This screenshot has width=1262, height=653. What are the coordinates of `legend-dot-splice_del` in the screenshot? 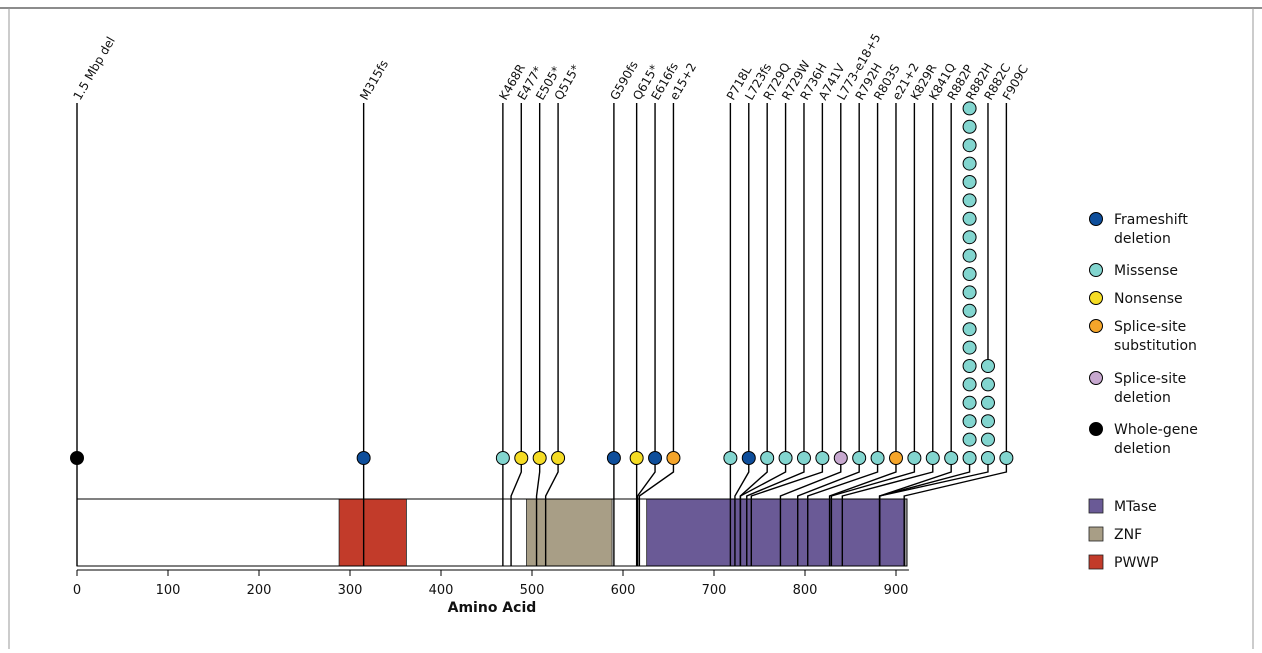 It's located at (1096, 378).